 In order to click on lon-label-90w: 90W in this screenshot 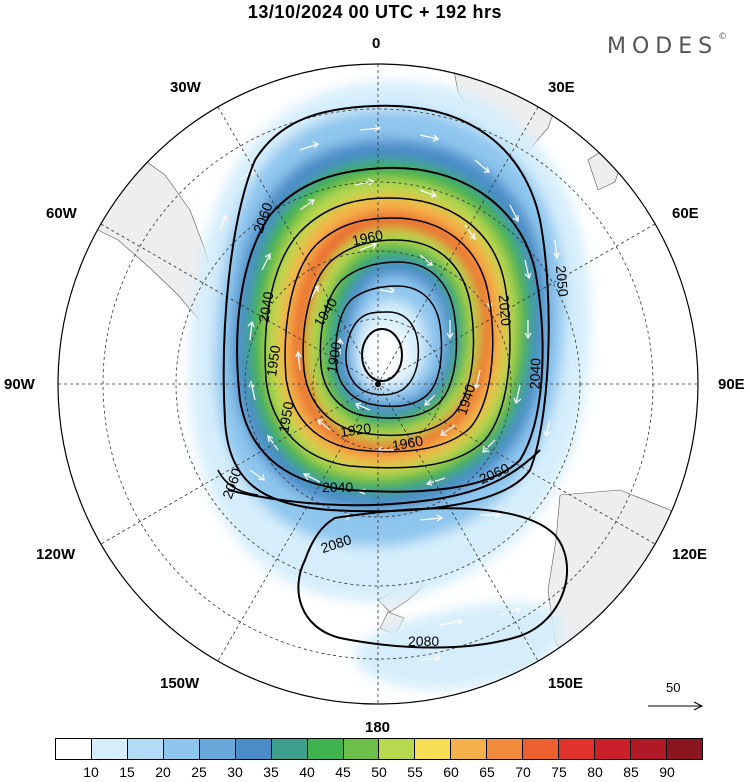, I will do `click(20, 384)`.